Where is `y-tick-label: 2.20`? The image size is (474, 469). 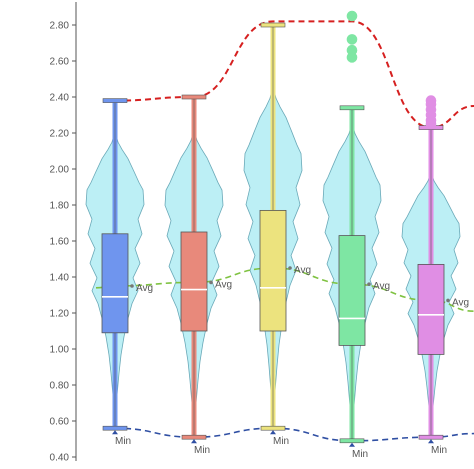 y-tick-label: 2.20 is located at coordinates (60, 134).